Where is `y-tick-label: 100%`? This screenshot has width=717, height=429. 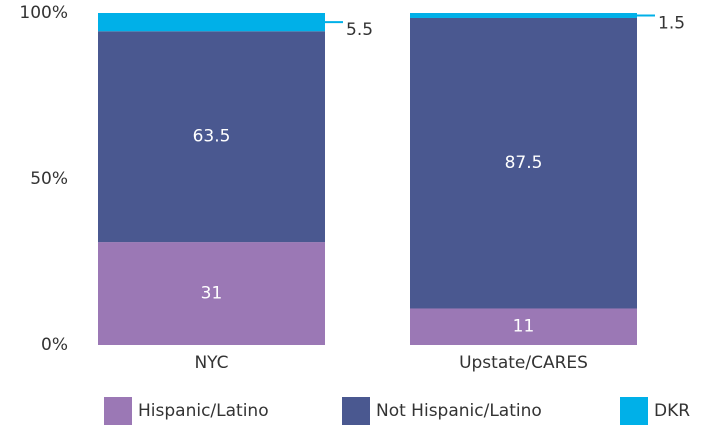
y-tick-label: 100% is located at coordinates (43, 13).